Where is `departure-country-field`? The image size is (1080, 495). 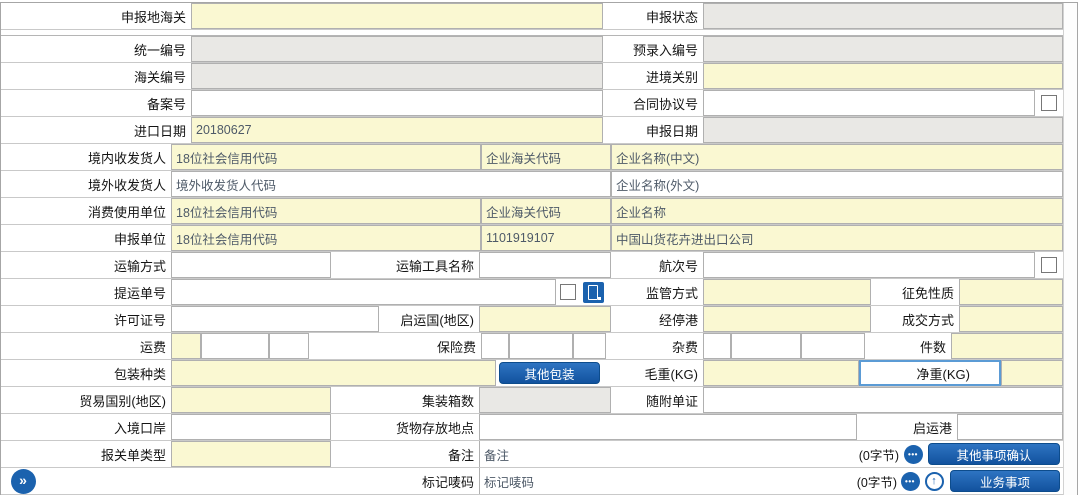
departure-country-field is located at coordinates (545, 319).